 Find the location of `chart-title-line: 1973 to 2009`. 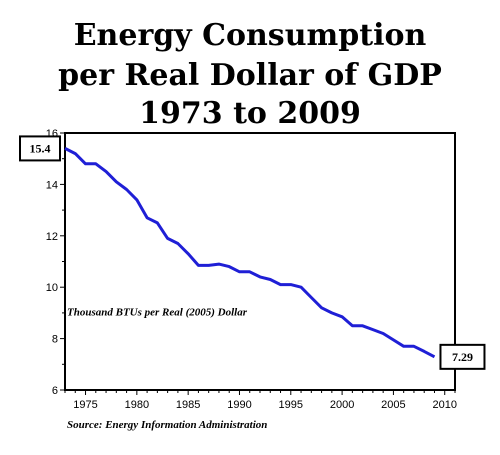

chart-title-line: 1973 to 2009 is located at coordinates (250, 113).